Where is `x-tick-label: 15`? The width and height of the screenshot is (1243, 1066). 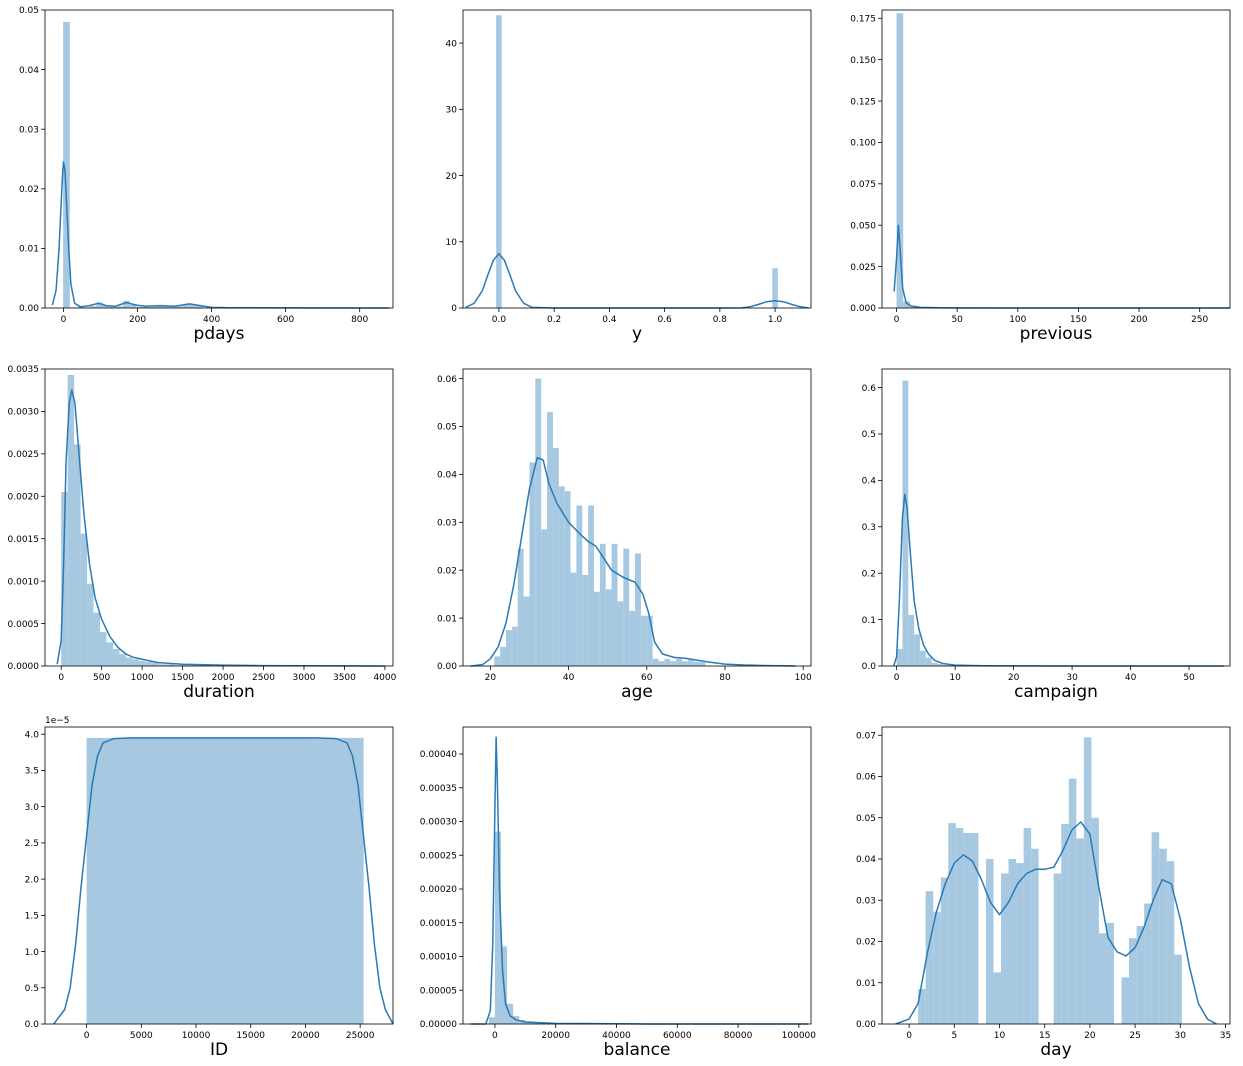
x-tick-label: 15 is located at coordinates (1044, 1036).